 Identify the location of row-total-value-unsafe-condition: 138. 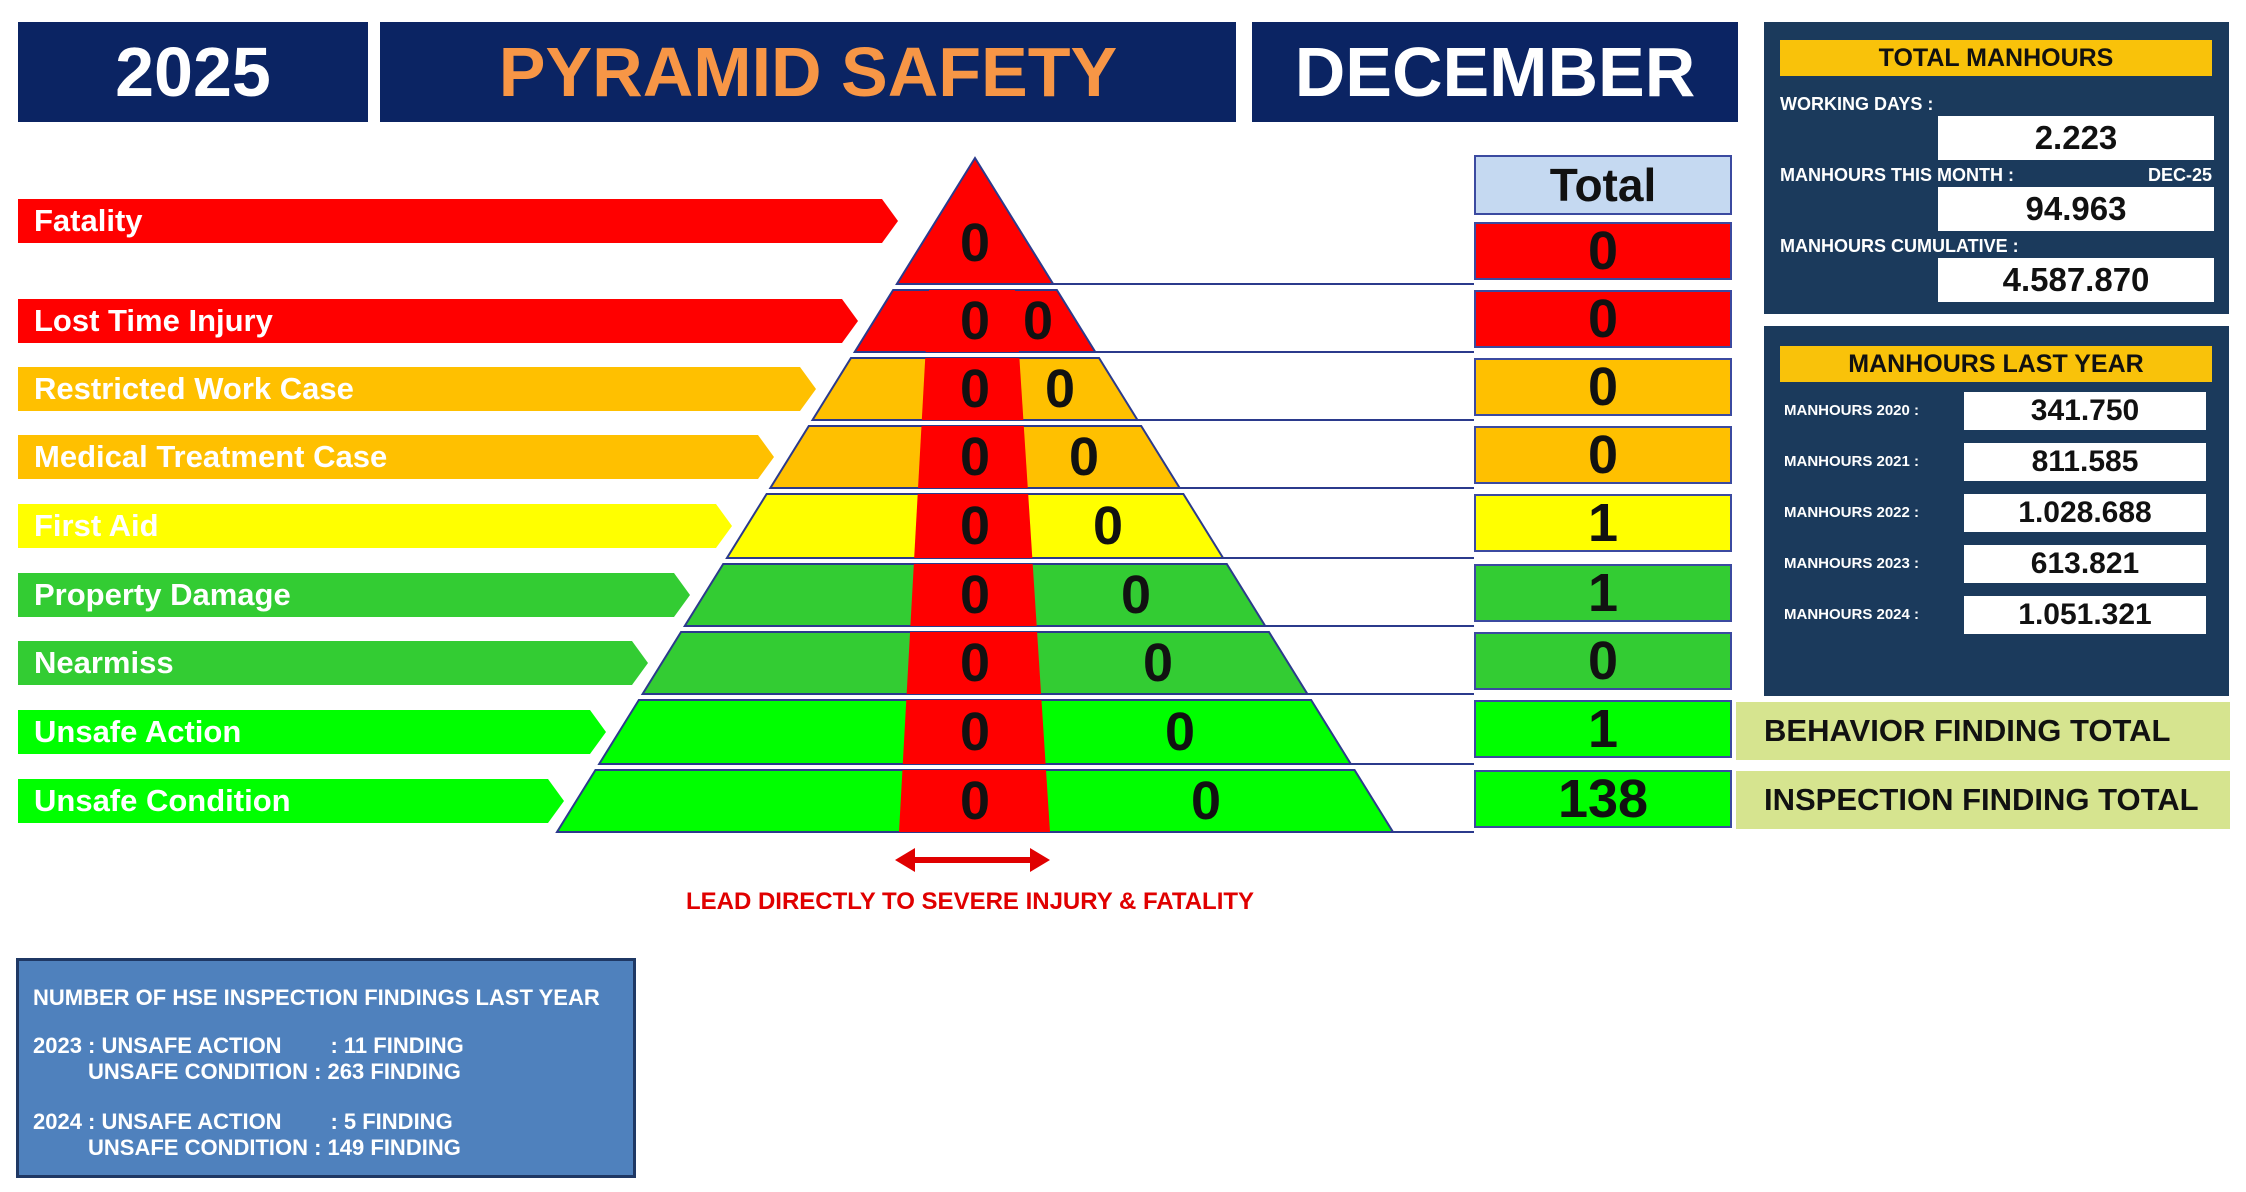
(1603, 799).